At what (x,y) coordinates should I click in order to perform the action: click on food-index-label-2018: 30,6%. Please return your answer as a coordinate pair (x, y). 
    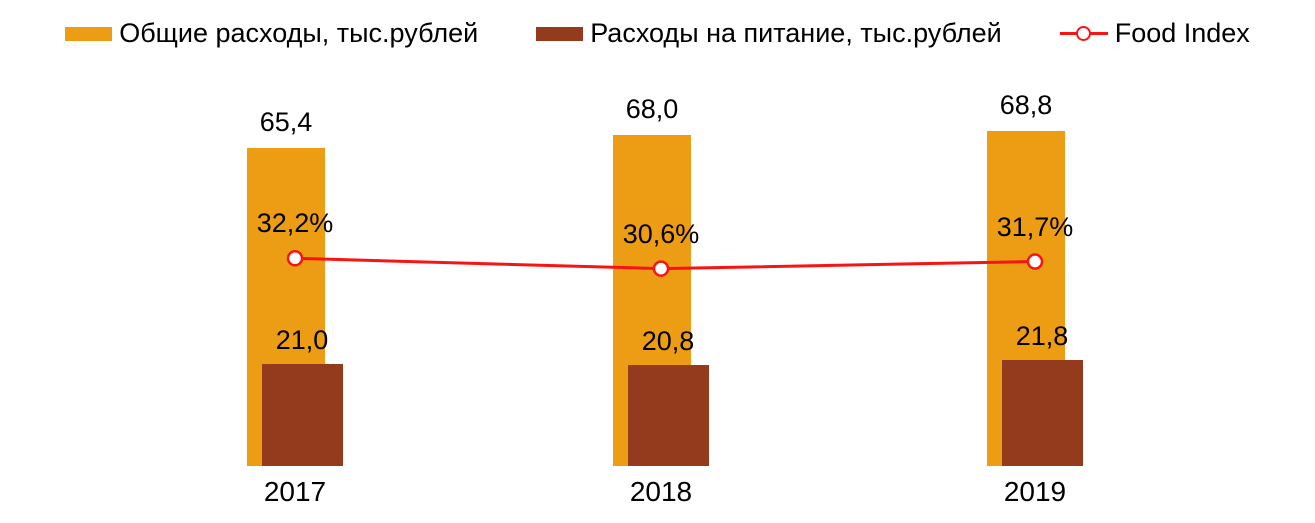
    Looking at the image, I should click on (661, 233).